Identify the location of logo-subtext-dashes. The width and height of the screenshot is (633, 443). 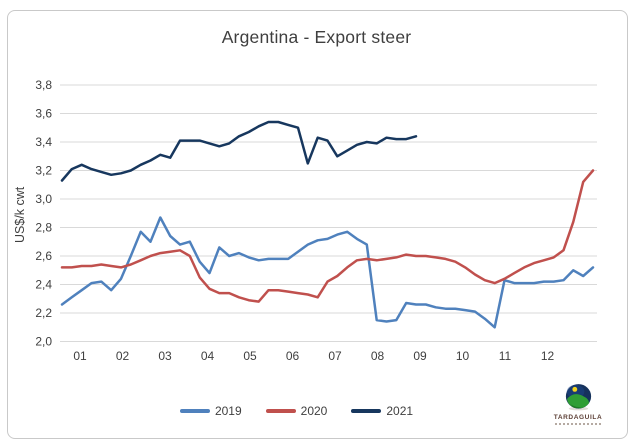
(578, 423).